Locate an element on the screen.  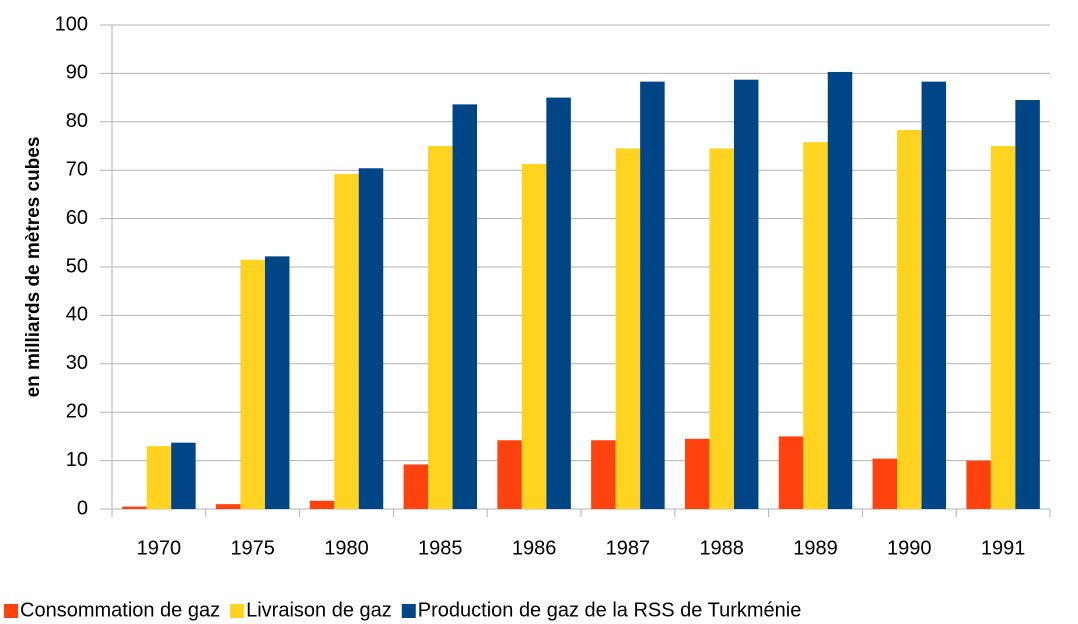
x-tick-label: 1980 is located at coordinates (346, 548).